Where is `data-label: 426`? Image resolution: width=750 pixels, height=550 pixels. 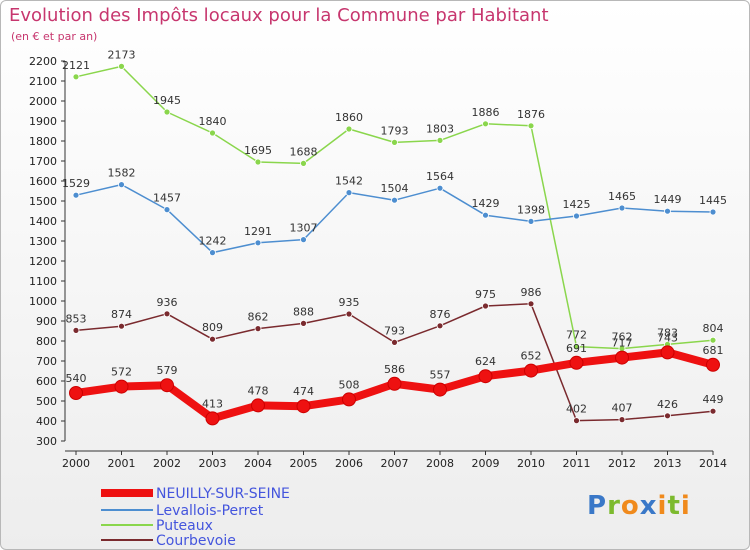
data-label: 426 is located at coordinates (667, 404).